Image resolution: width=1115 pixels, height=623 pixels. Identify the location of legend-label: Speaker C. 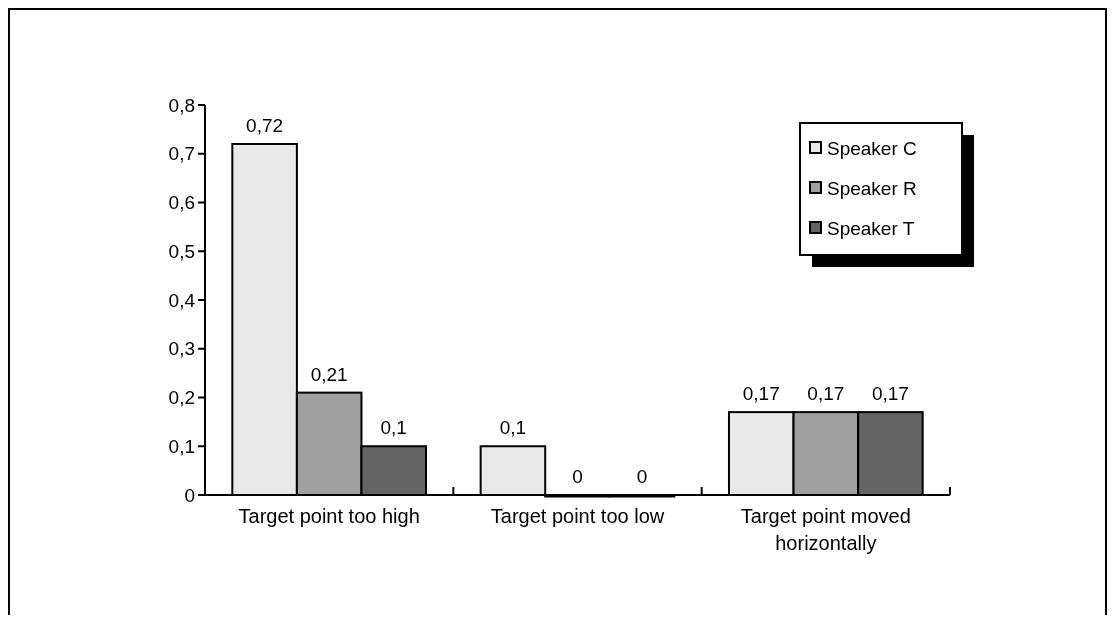
(872, 148).